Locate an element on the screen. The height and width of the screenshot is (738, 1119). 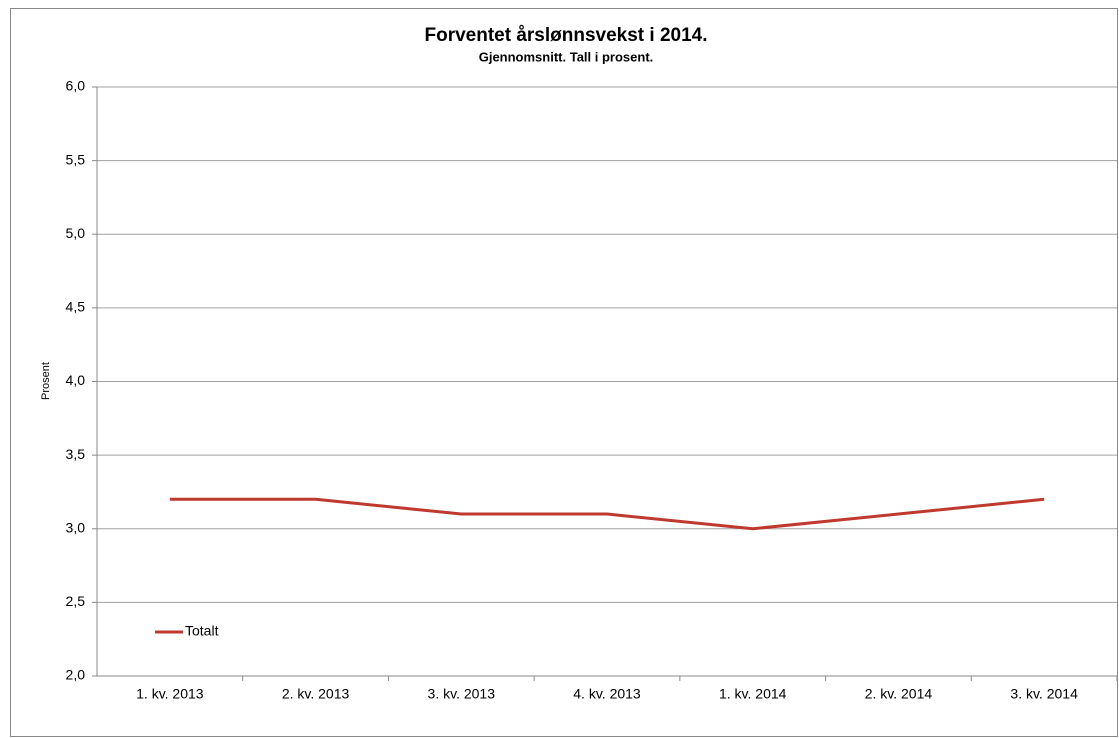
y-tick-label: 4,0 is located at coordinates (76, 380).